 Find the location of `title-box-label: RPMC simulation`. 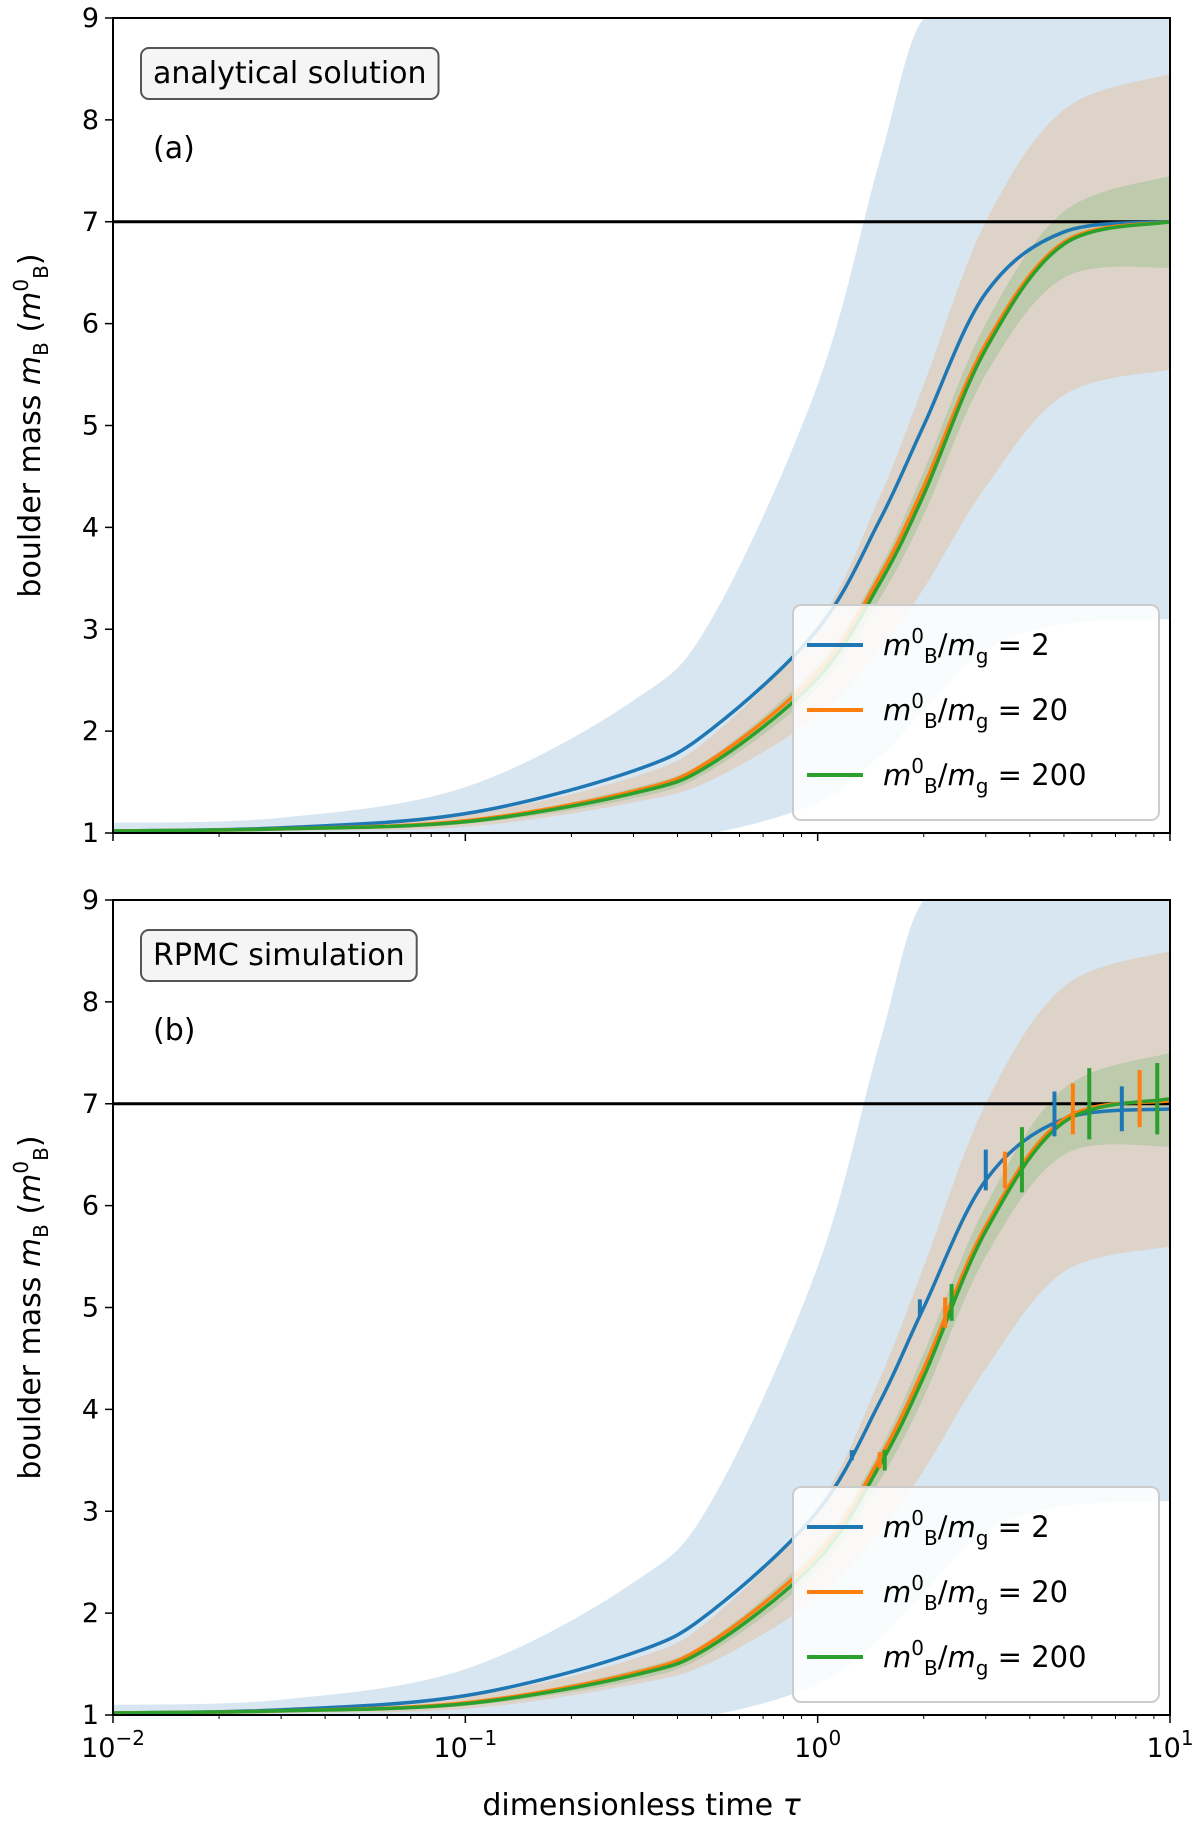

title-box-label: RPMC simulation is located at coordinates (279, 955).